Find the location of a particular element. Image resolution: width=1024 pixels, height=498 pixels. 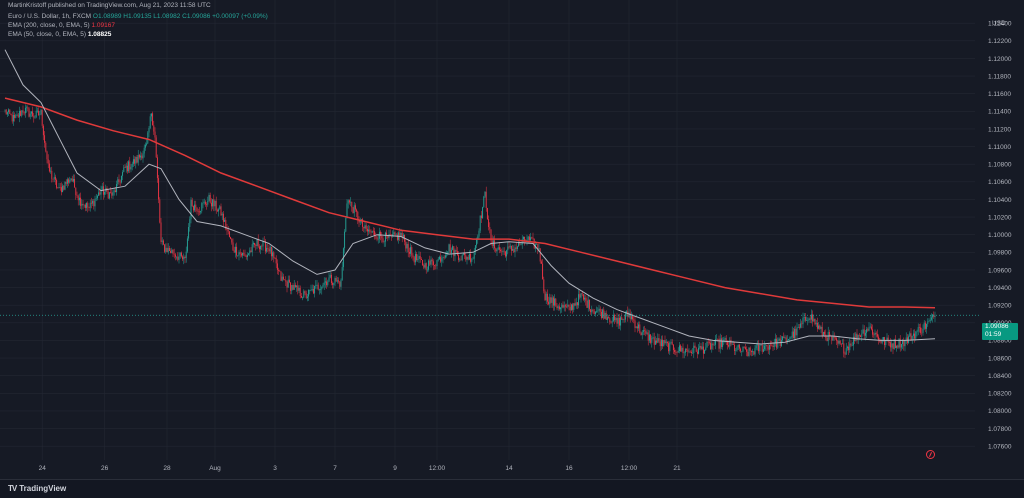

currency-label: USD is located at coordinates (999, 23).